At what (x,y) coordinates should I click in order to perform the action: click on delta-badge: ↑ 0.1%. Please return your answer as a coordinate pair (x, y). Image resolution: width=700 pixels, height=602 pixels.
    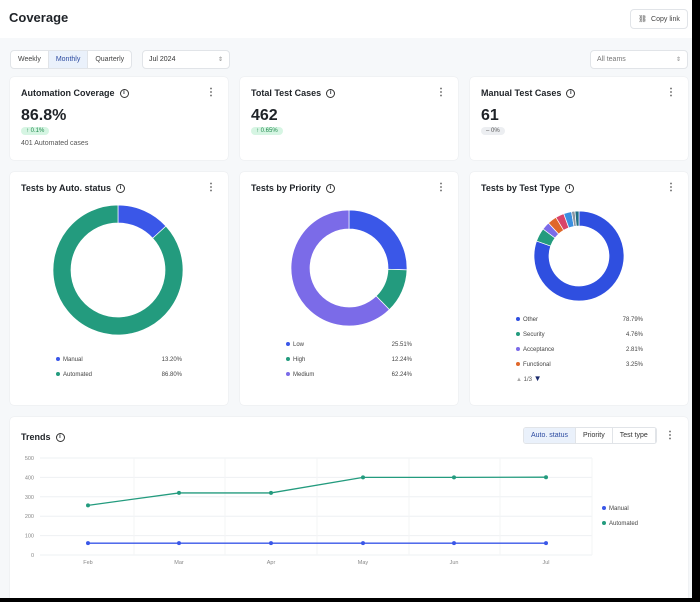
    Looking at the image, I should click on (35, 131).